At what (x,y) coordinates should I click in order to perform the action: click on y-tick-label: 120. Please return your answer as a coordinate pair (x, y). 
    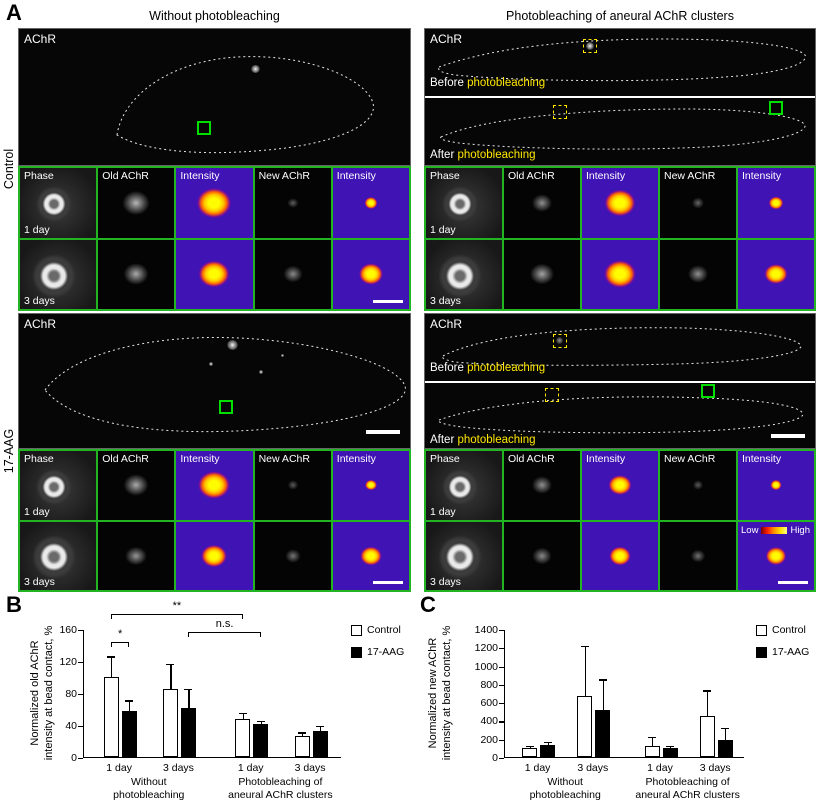
    Looking at the image, I should click on (68, 662).